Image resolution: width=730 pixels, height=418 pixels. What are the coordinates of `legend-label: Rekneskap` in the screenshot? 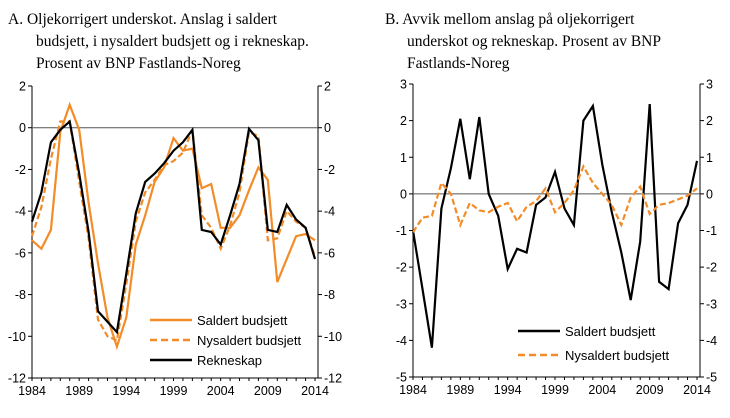 It's located at (229, 360).